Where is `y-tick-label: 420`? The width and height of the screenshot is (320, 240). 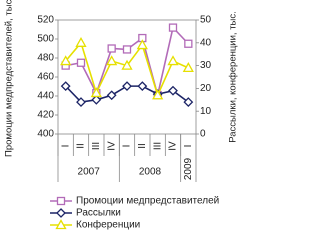
y-tick-label: 420 is located at coordinates (45, 115).